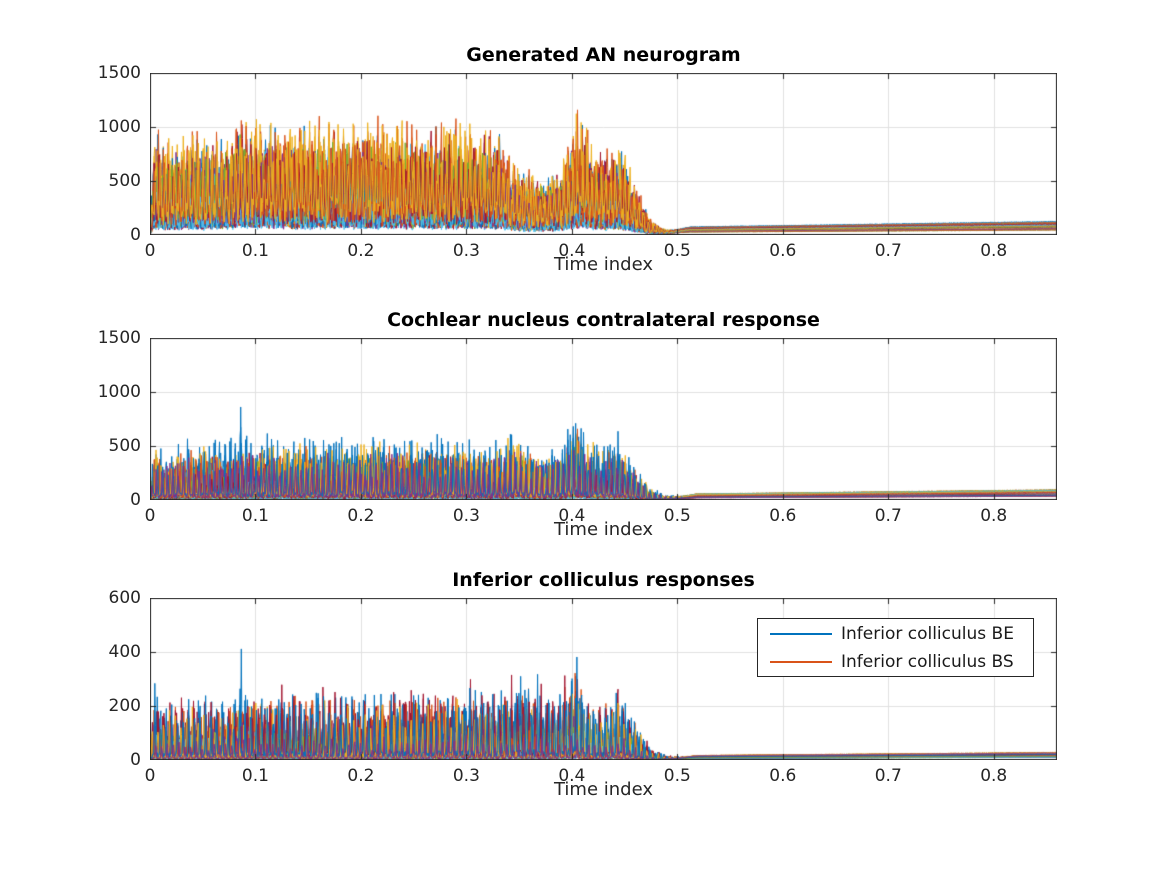 The image size is (1167, 875). What do you see at coordinates (603, 55) in the screenshot?
I see `subplot-1-title: Generated AN neurogram` at bounding box center [603, 55].